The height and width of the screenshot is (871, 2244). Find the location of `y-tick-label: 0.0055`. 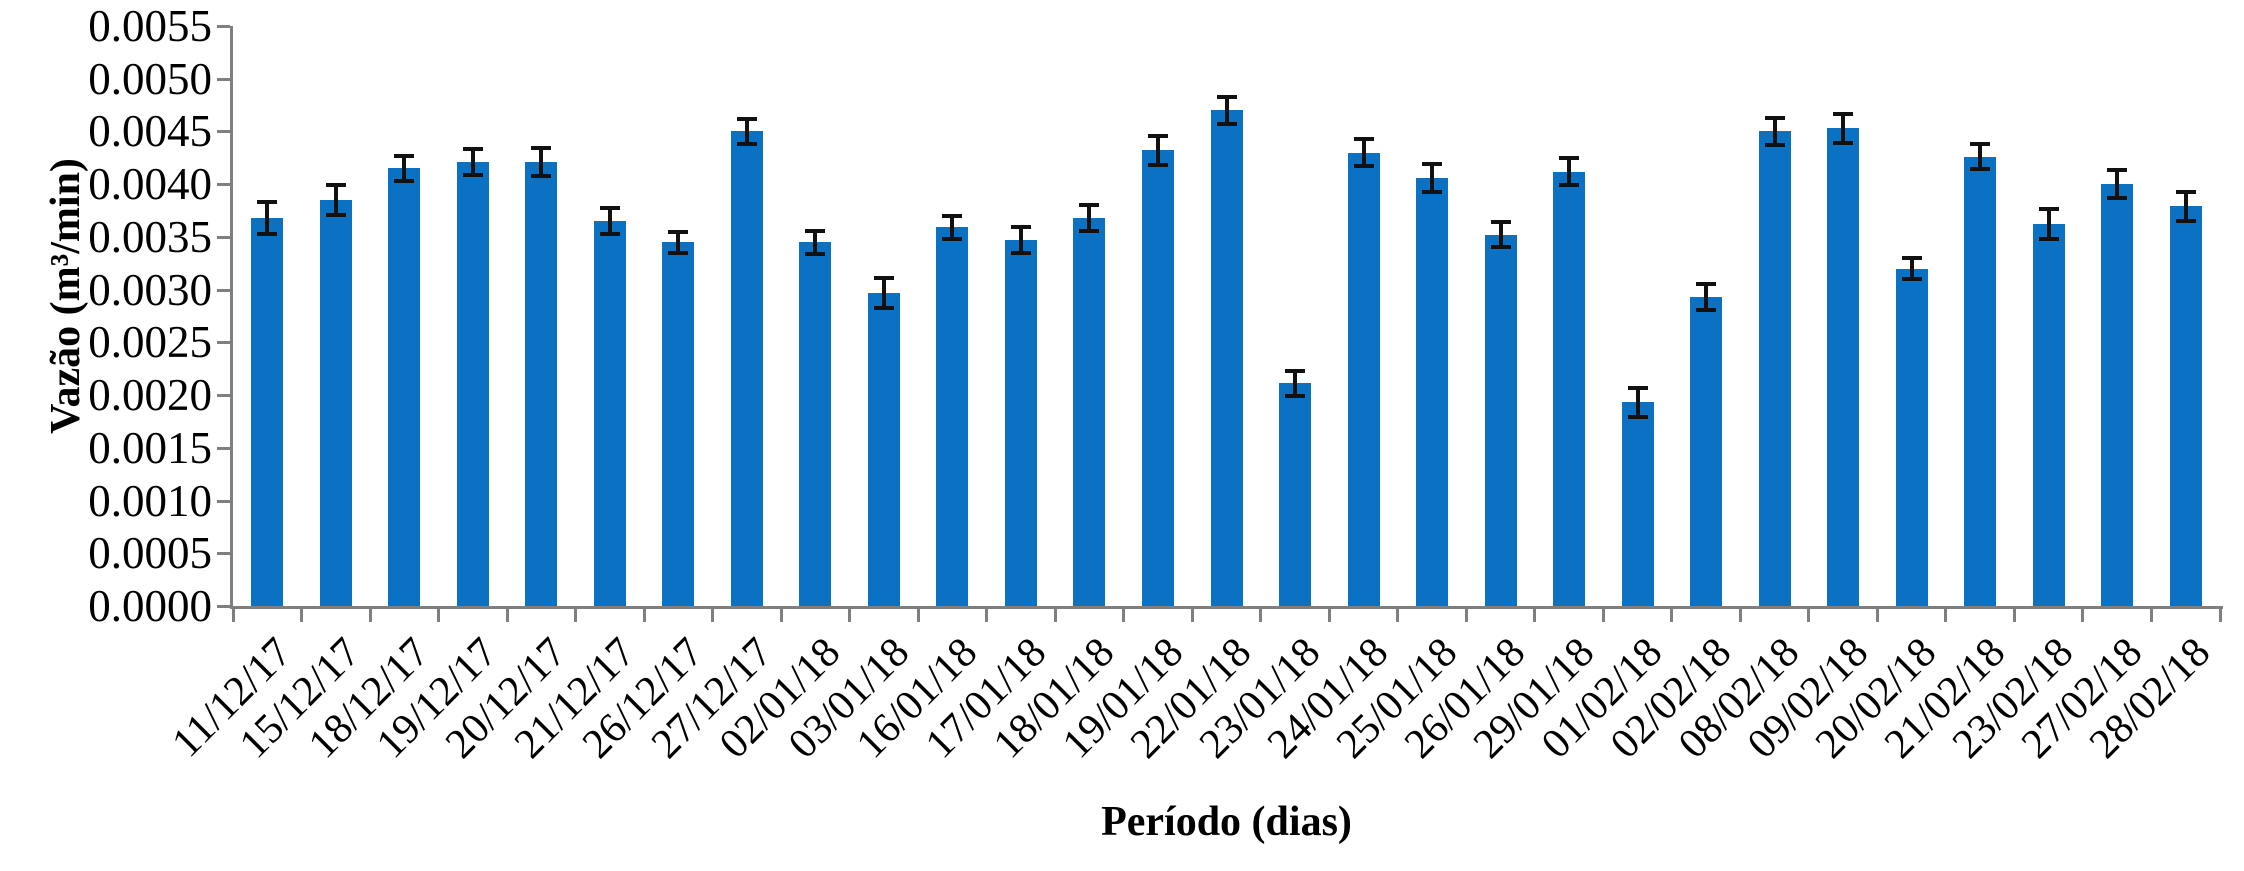

y-tick-label: 0.0055 is located at coordinates (150, 26).